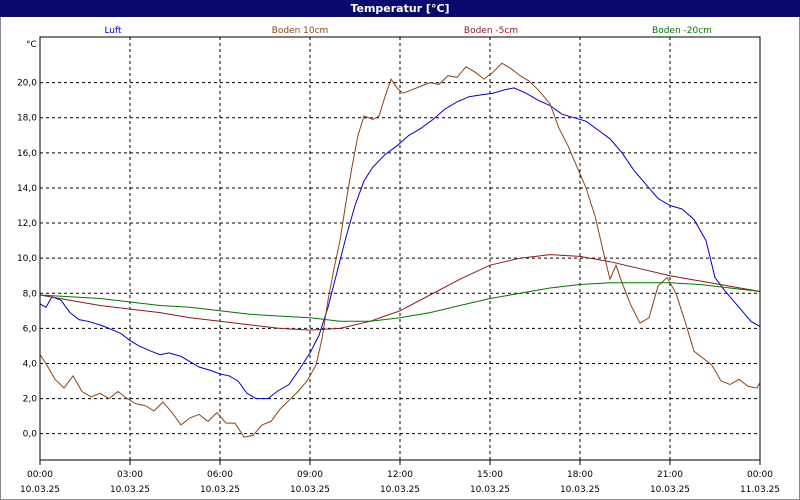 The width and height of the screenshot is (800, 500). I want to click on x-tick-time: 18:00, so click(580, 475).